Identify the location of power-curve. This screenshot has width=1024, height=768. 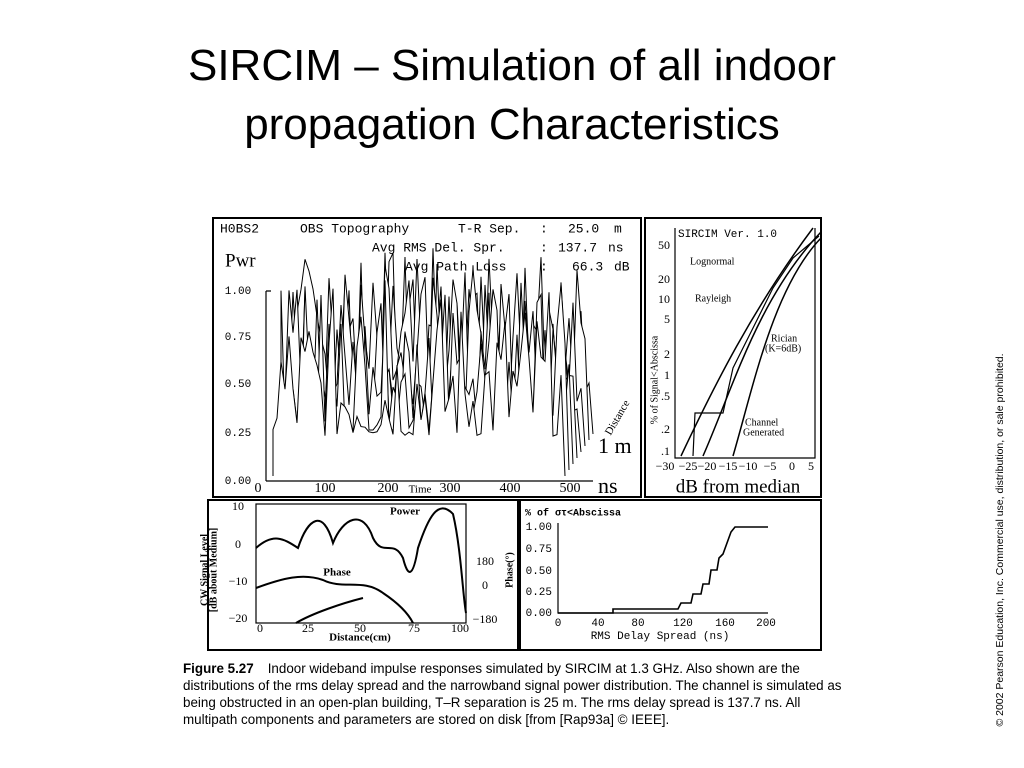
(361, 560).